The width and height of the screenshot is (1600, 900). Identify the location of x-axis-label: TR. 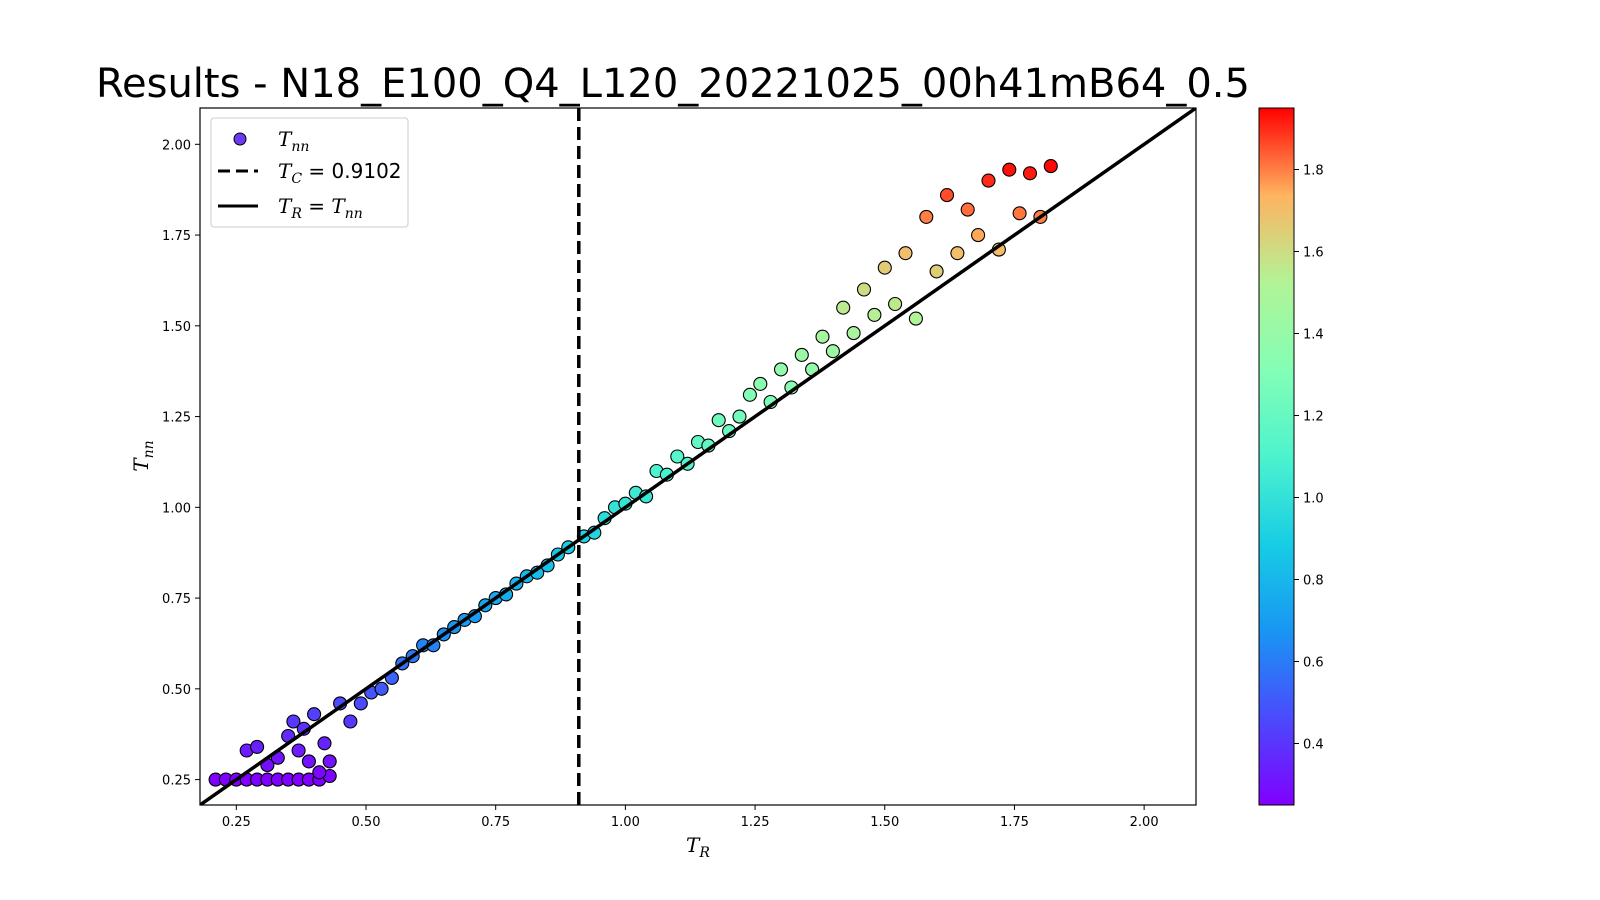
(698, 847).